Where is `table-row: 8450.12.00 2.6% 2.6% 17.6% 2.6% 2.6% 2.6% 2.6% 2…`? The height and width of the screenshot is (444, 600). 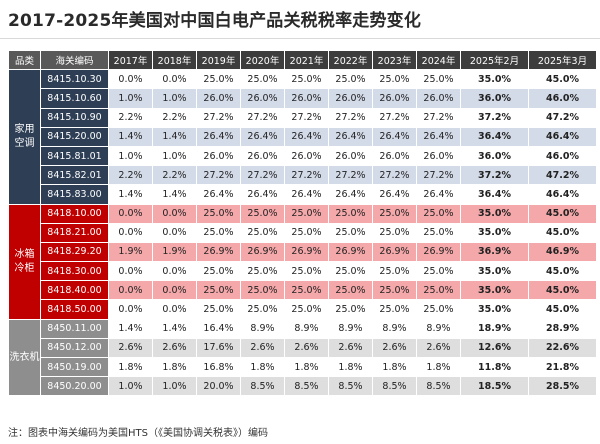 table-row: 8450.12.00 2.6% 2.6% 17.6% 2.6% 2.6% 2.6% 2.6% 2… is located at coordinates (303, 348).